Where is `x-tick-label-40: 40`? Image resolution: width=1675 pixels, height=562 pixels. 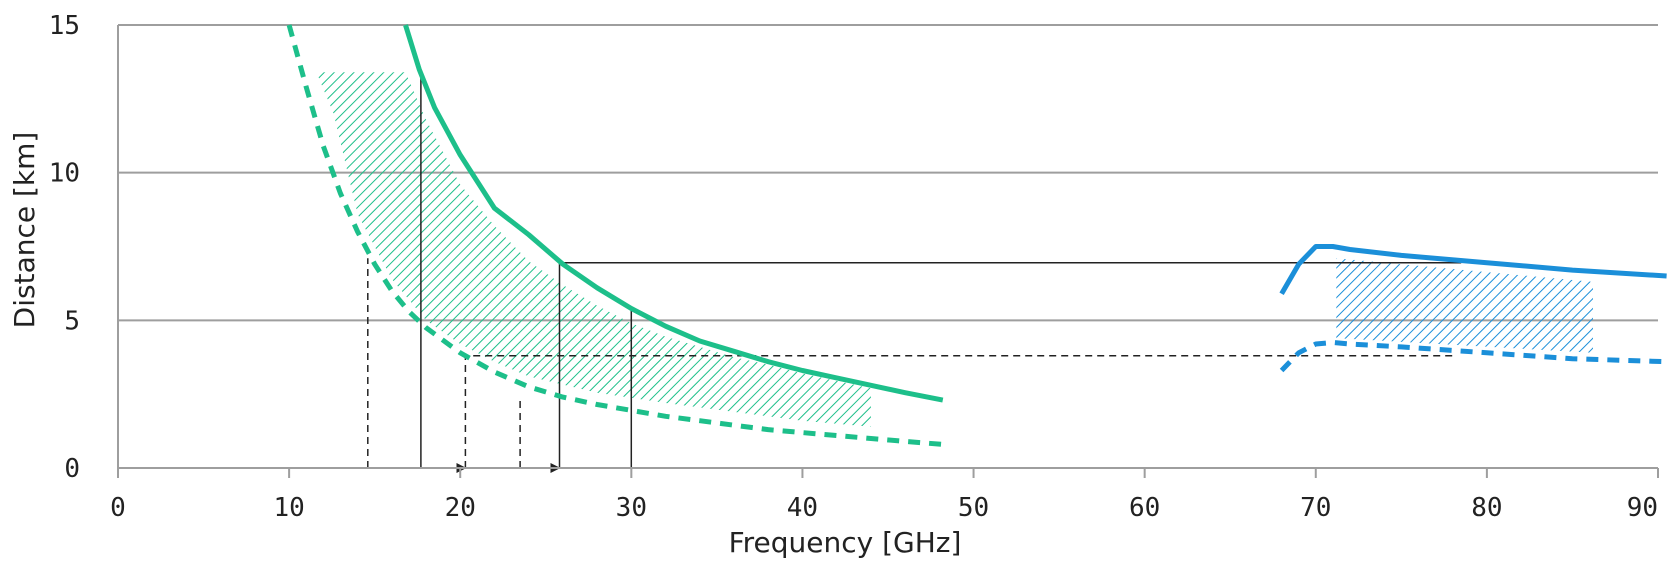 x-tick-label-40: 40 is located at coordinates (802, 508).